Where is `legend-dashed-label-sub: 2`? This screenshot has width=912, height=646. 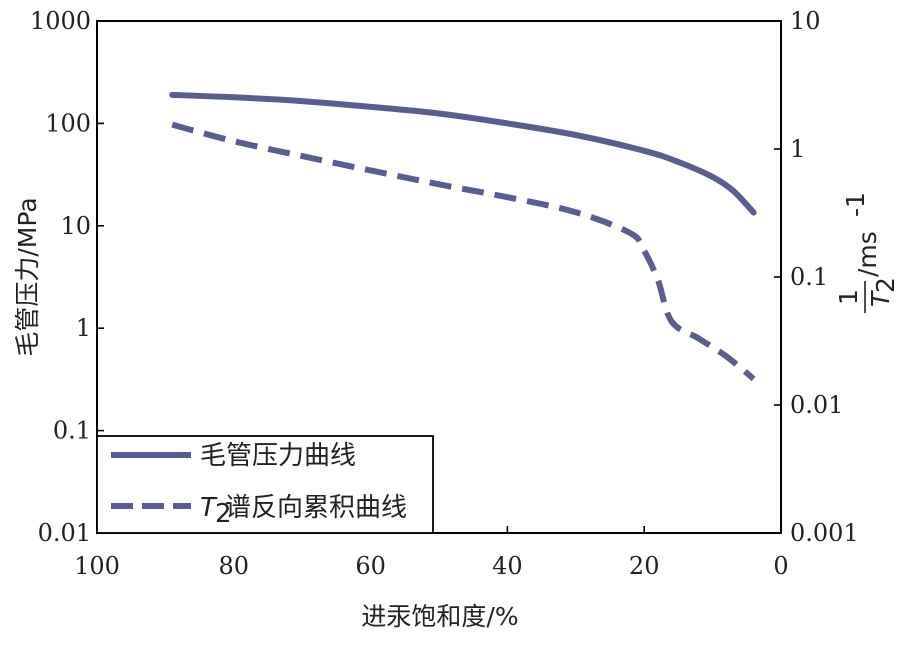 legend-dashed-label-sub: 2 is located at coordinates (223, 514).